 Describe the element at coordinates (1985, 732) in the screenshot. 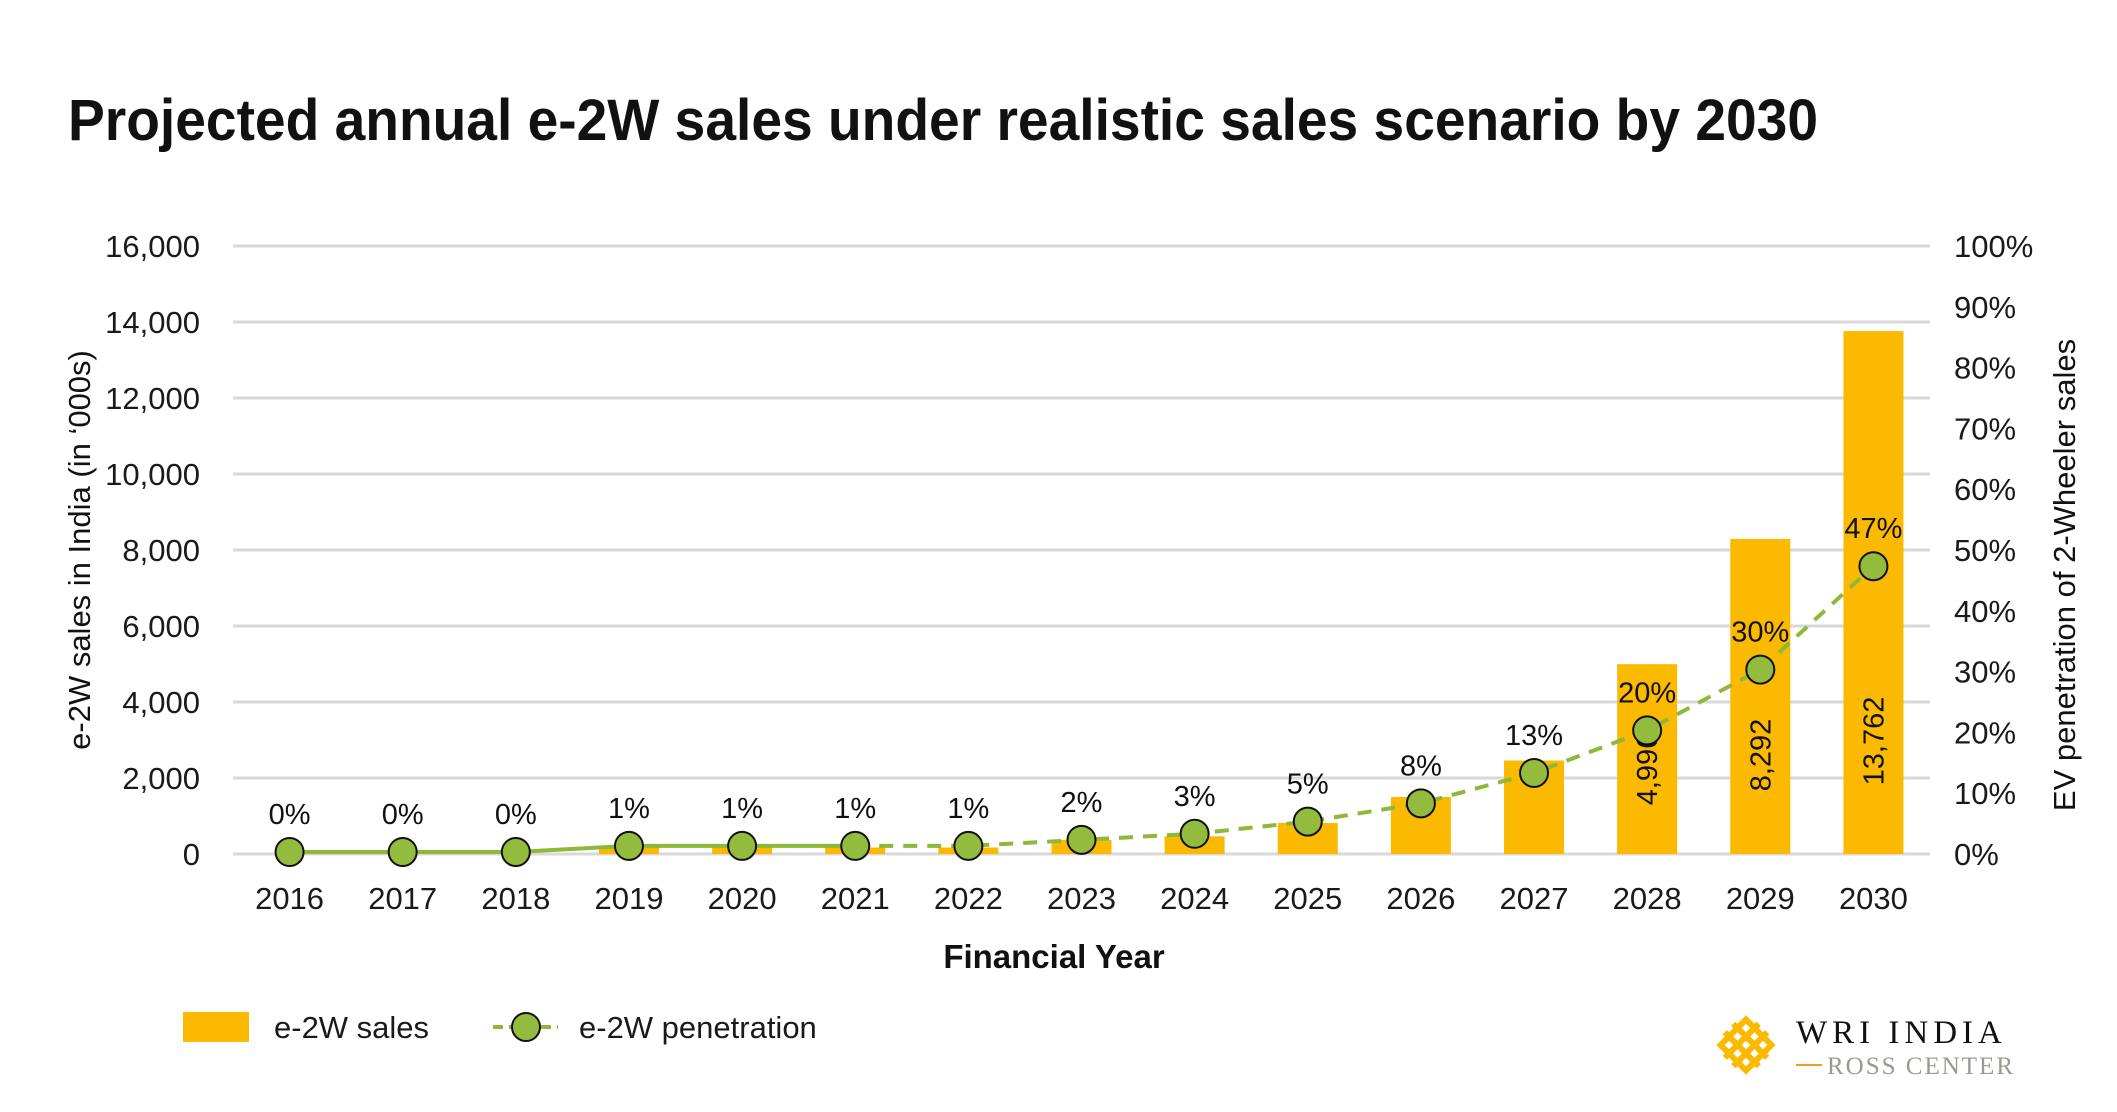

I see `y-right-tick-label: 20%` at that location.